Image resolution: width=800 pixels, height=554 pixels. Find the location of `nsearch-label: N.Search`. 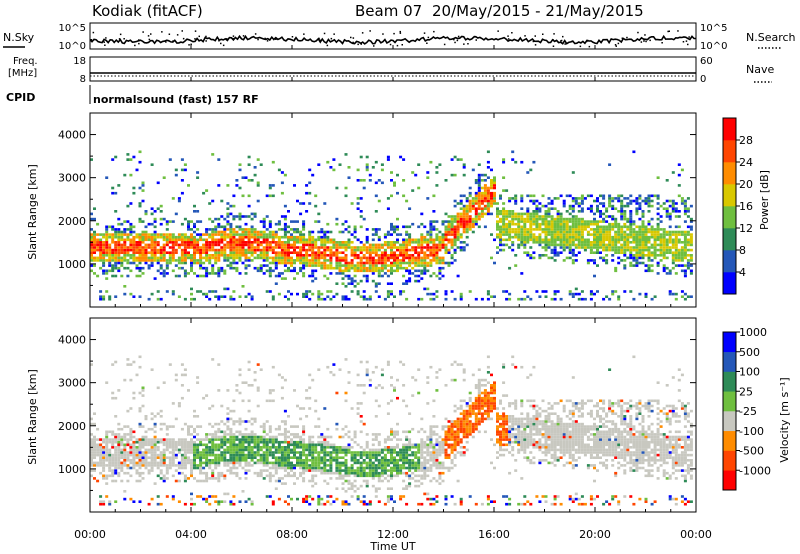

nsearch-label: N.Search is located at coordinates (771, 37).